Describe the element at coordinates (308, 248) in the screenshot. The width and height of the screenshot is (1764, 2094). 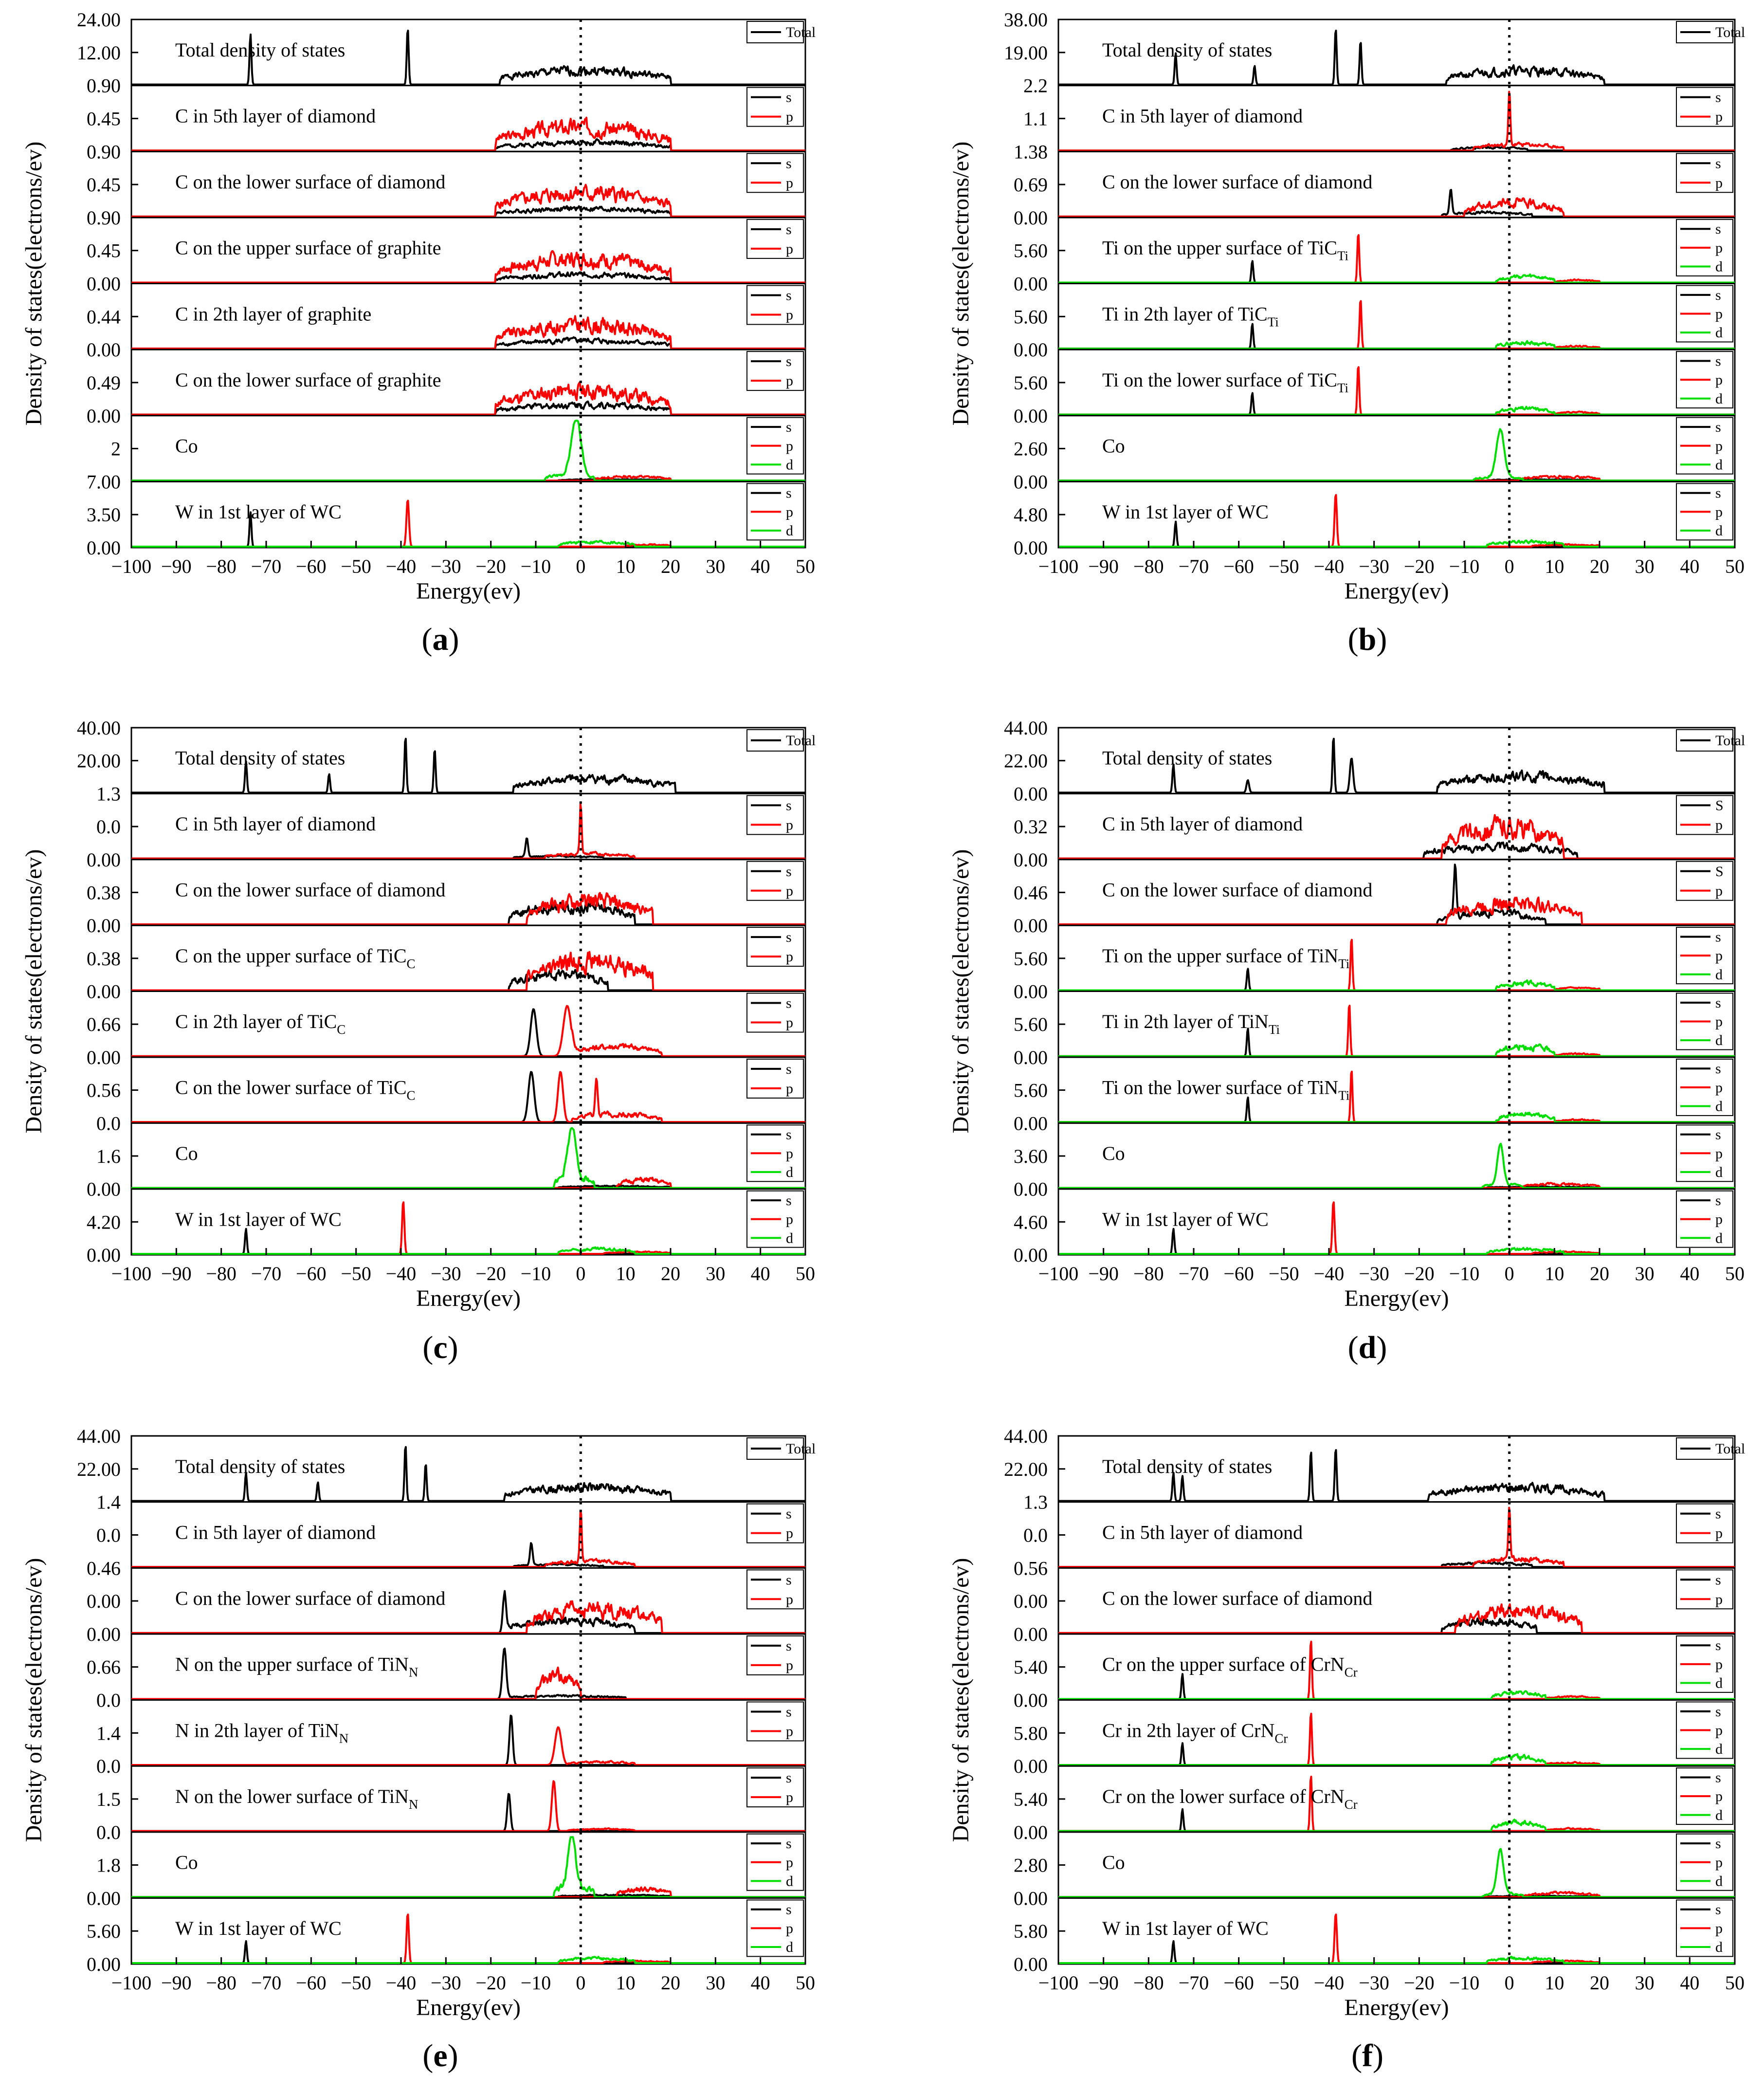
I see `subplot-label: C on the upper surface of graphite` at that location.